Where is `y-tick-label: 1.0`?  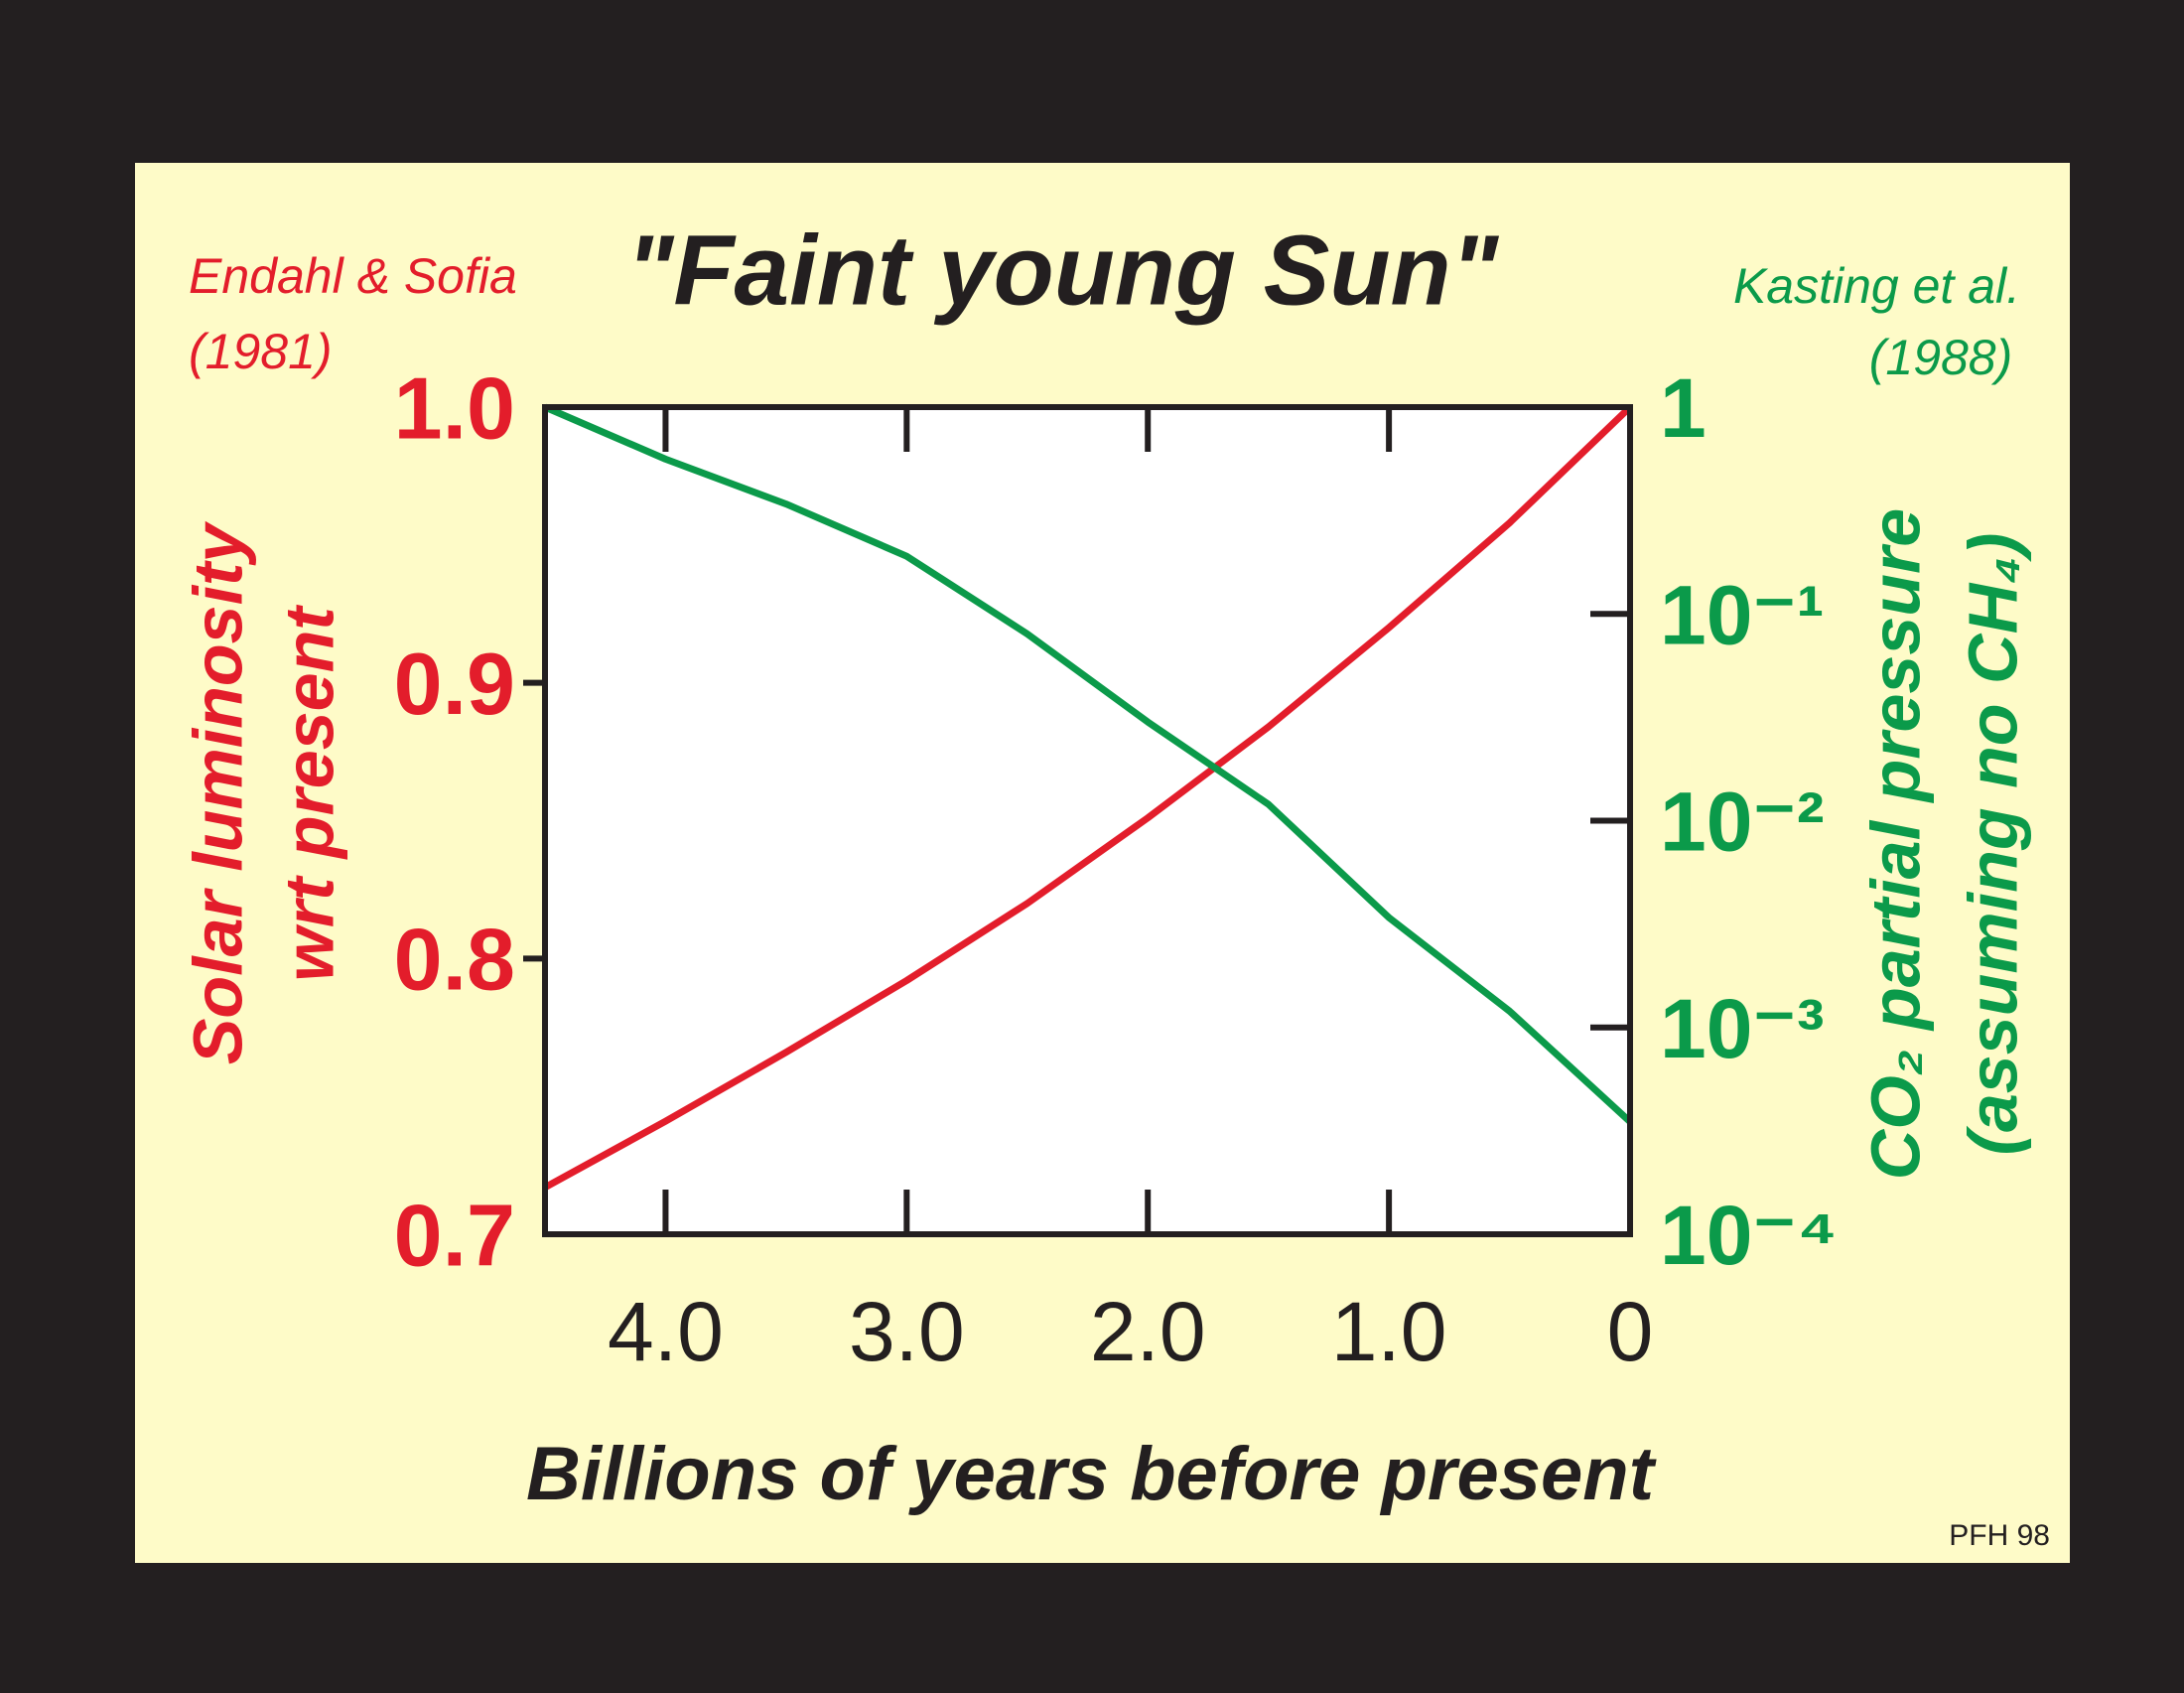
y-tick-label: 1.0 is located at coordinates (454, 407).